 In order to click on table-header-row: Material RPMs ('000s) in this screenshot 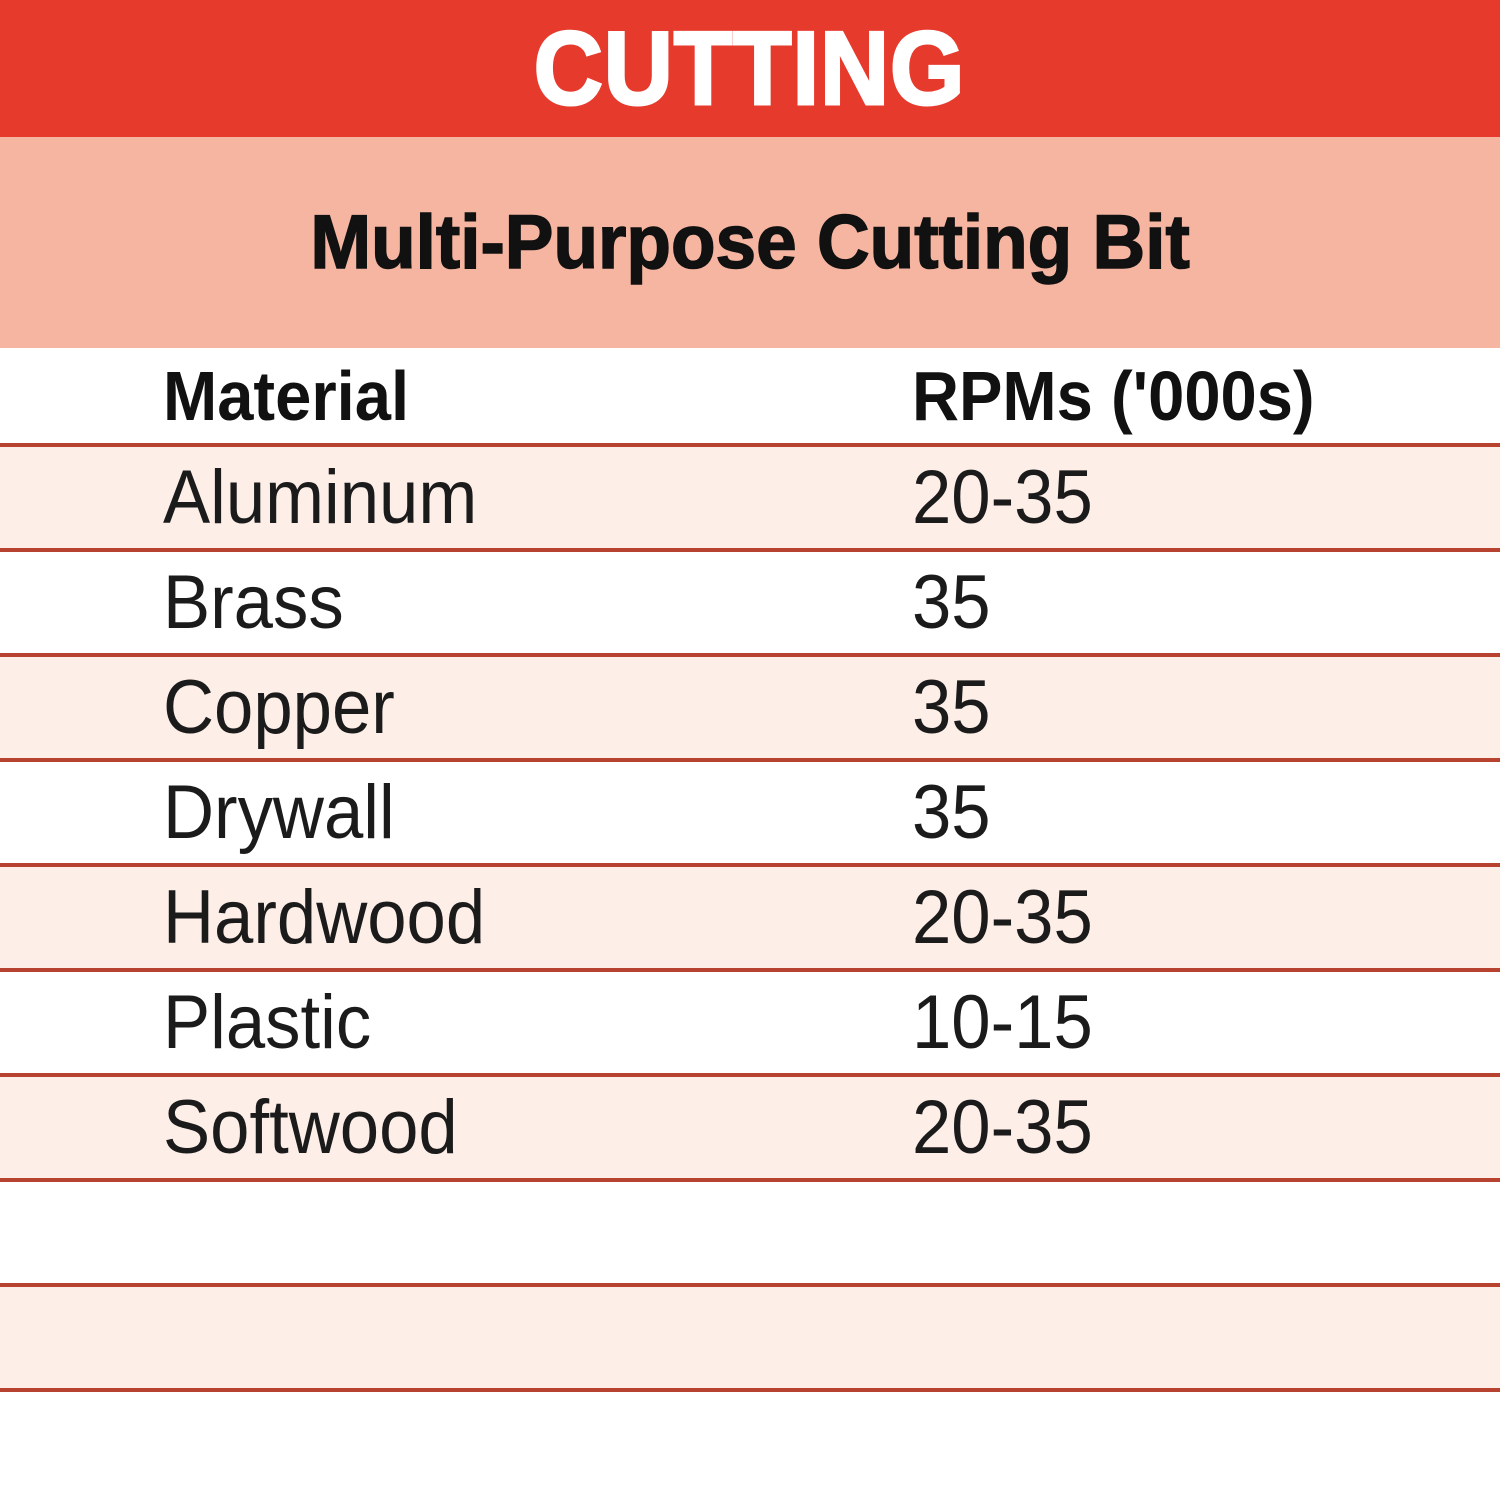, I will do `click(750, 395)`.